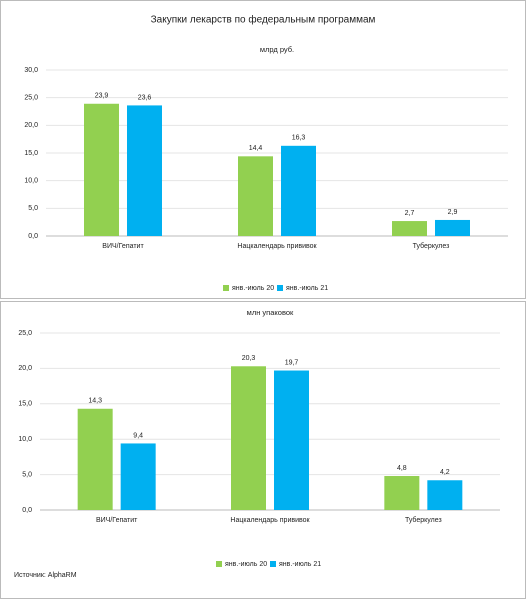 The height and width of the screenshot is (600, 526). Describe the element at coordinates (31, 70) in the screenshot. I see `y-tick-label: 30,0` at that location.